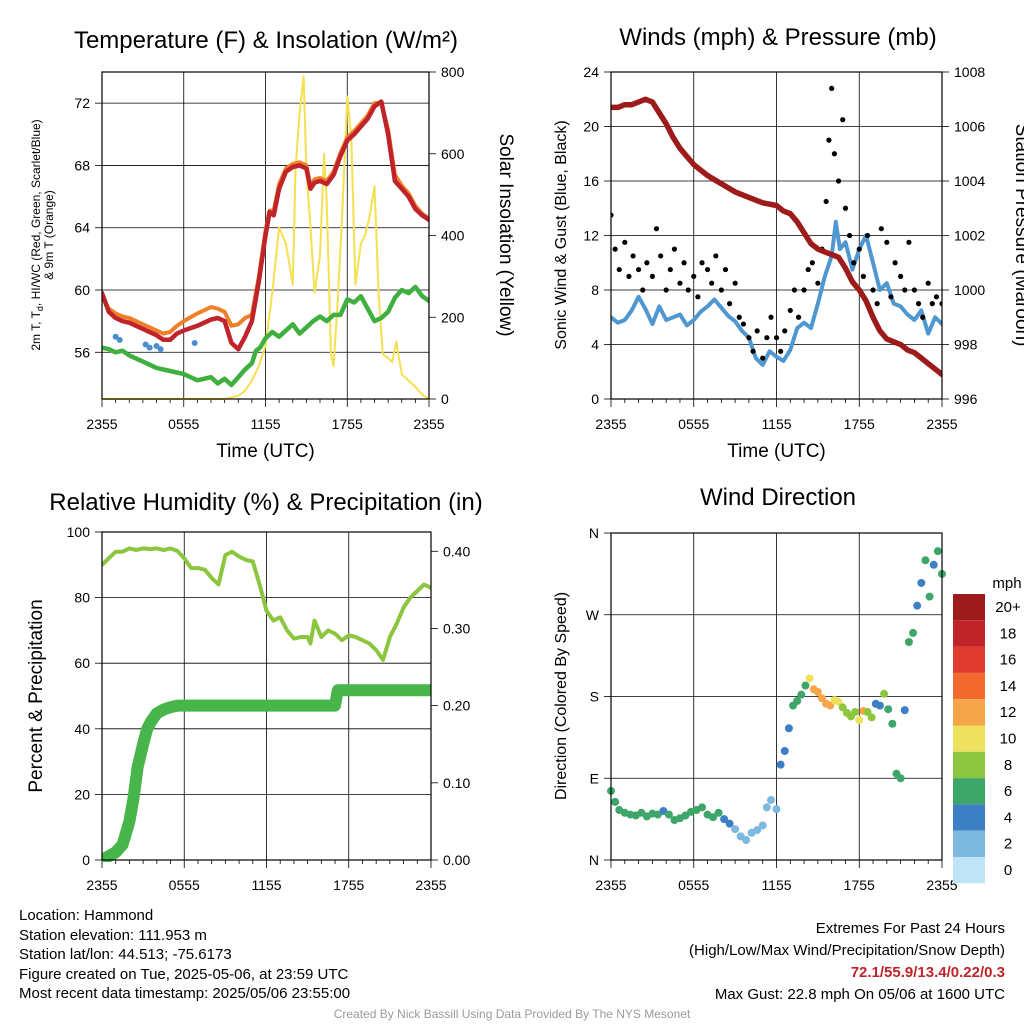  I want to click on y-axis-label: Sonic Wind & Gust (Blue, Black), so click(561, 234).